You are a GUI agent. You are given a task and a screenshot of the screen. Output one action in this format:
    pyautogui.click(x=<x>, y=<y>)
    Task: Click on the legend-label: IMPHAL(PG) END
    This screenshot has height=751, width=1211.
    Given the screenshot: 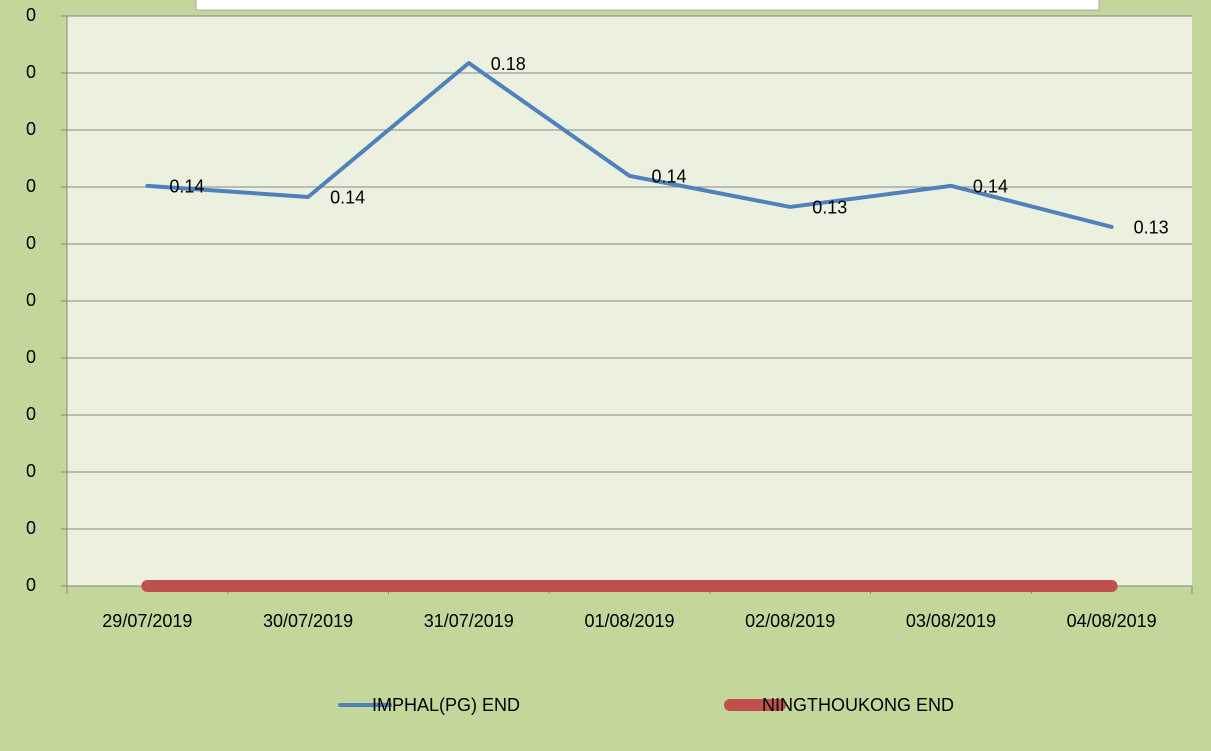 What is the action you would take?
    pyautogui.click(x=446, y=705)
    